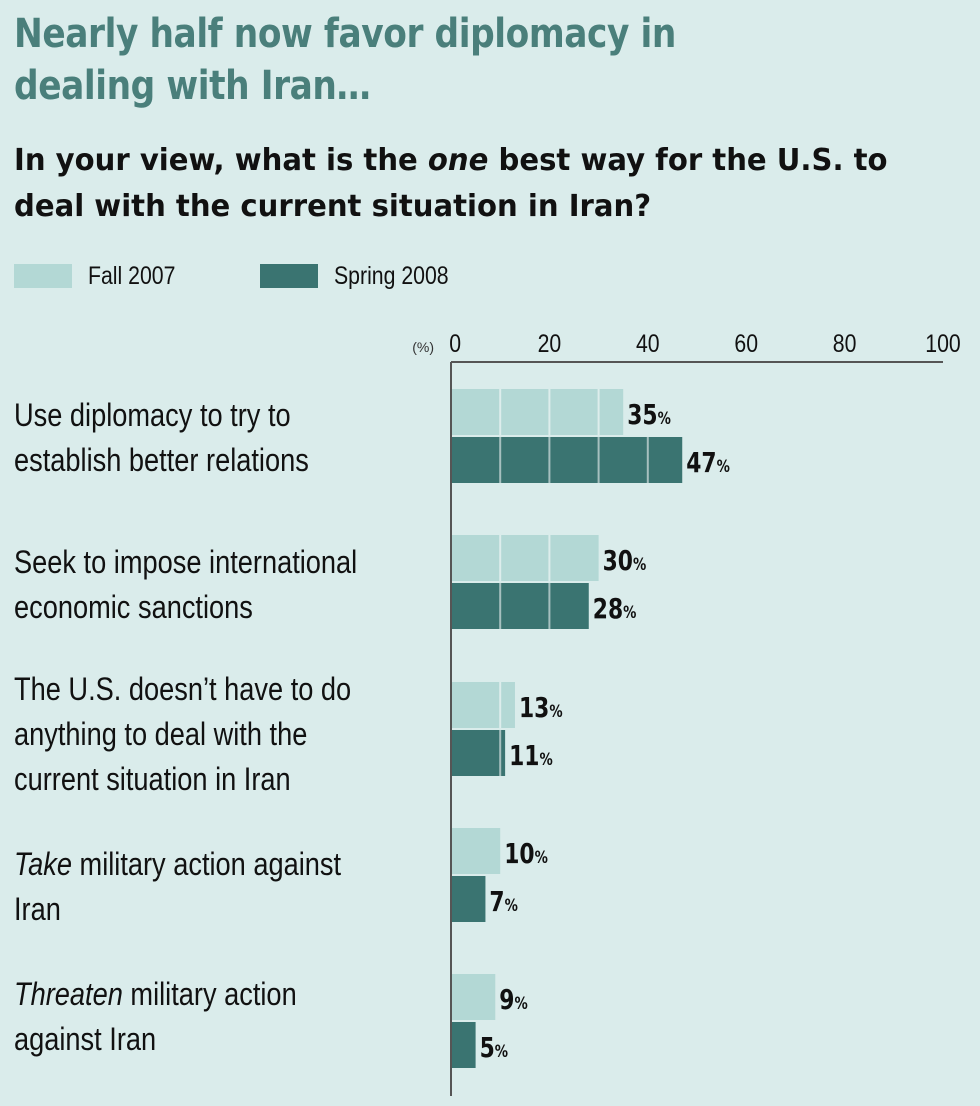 The image size is (980, 1106). Describe the element at coordinates (625, 560) in the screenshot. I see `data-label-fall-2007: 30%` at that location.